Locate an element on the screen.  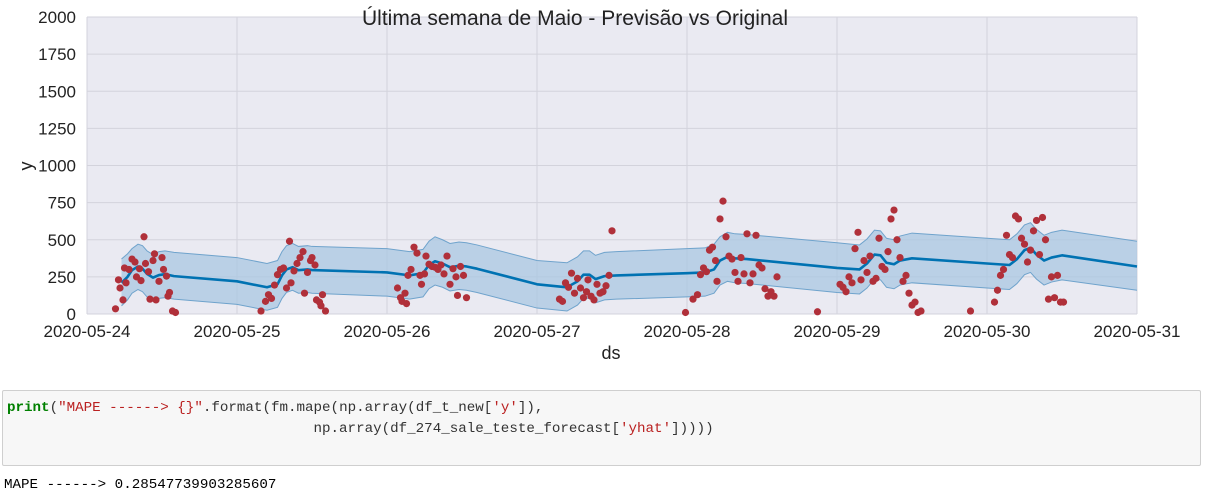
print-keyword: print is located at coordinates (28, 408).